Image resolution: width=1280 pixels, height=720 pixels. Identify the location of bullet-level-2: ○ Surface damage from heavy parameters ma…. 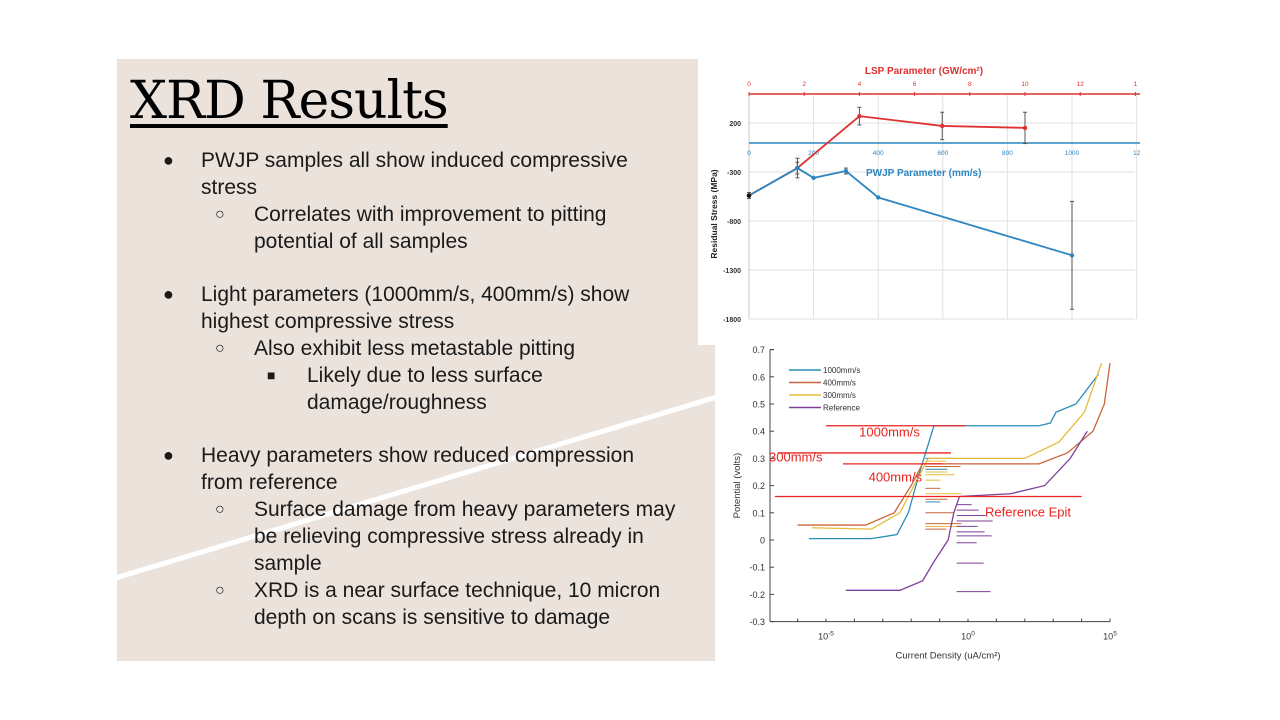
(405, 536).